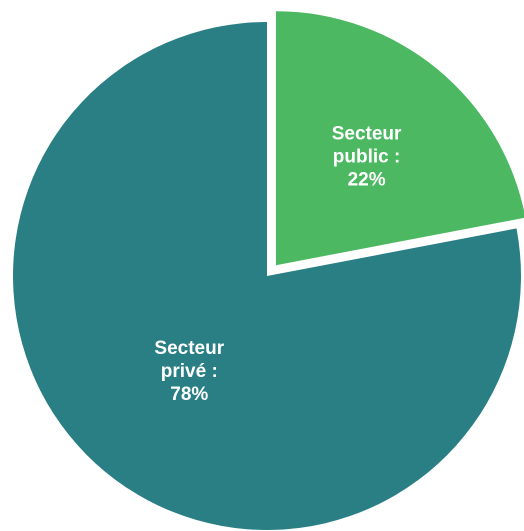  Describe the element at coordinates (367, 180) in the screenshot. I see `pie-slice-label-line: 22%` at that location.